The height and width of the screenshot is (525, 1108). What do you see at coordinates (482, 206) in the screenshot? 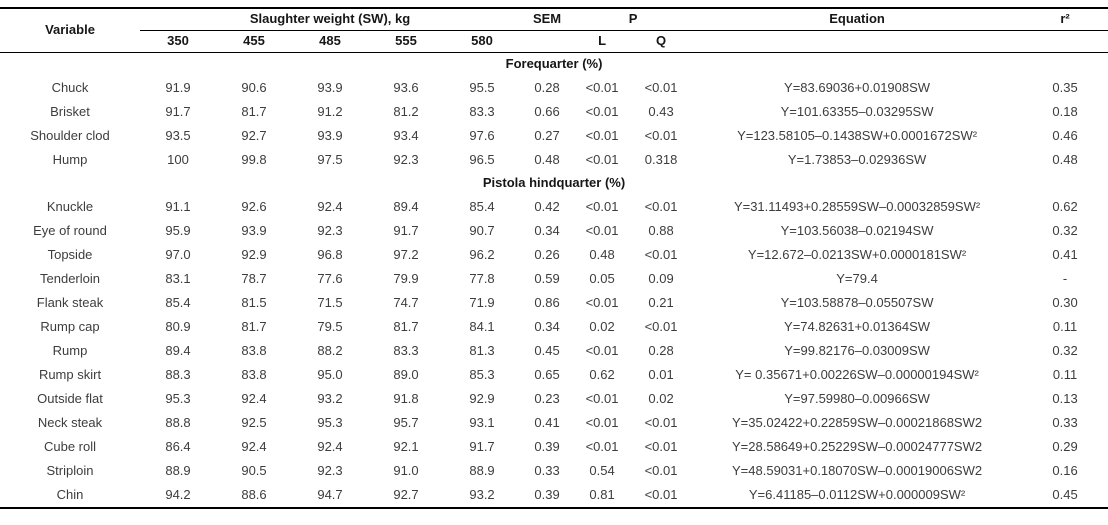
I see `cell-sw-580: 85.4` at bounding box center [482, 206].